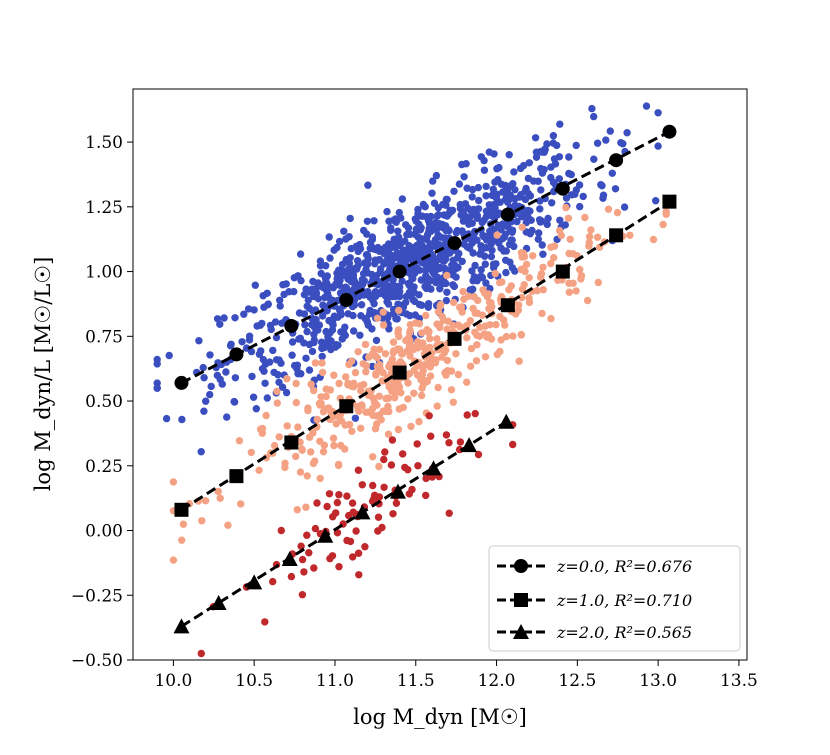 The height and width of the screenshot is (755, 830). I want to click on y-axis-label: log M_dyn/L [M☉/L☉], so click(43, 374).